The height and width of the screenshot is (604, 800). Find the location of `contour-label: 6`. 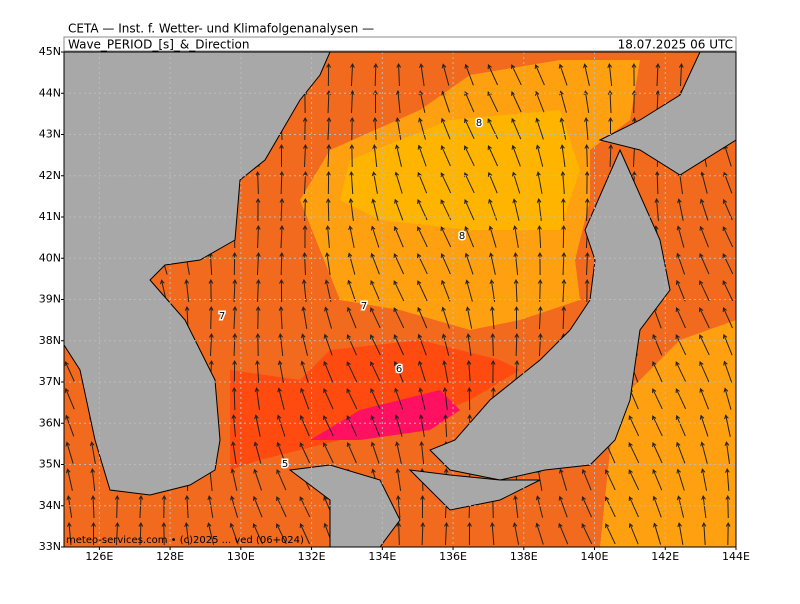

contour-label: 6 is located at coordinates (399, 369).